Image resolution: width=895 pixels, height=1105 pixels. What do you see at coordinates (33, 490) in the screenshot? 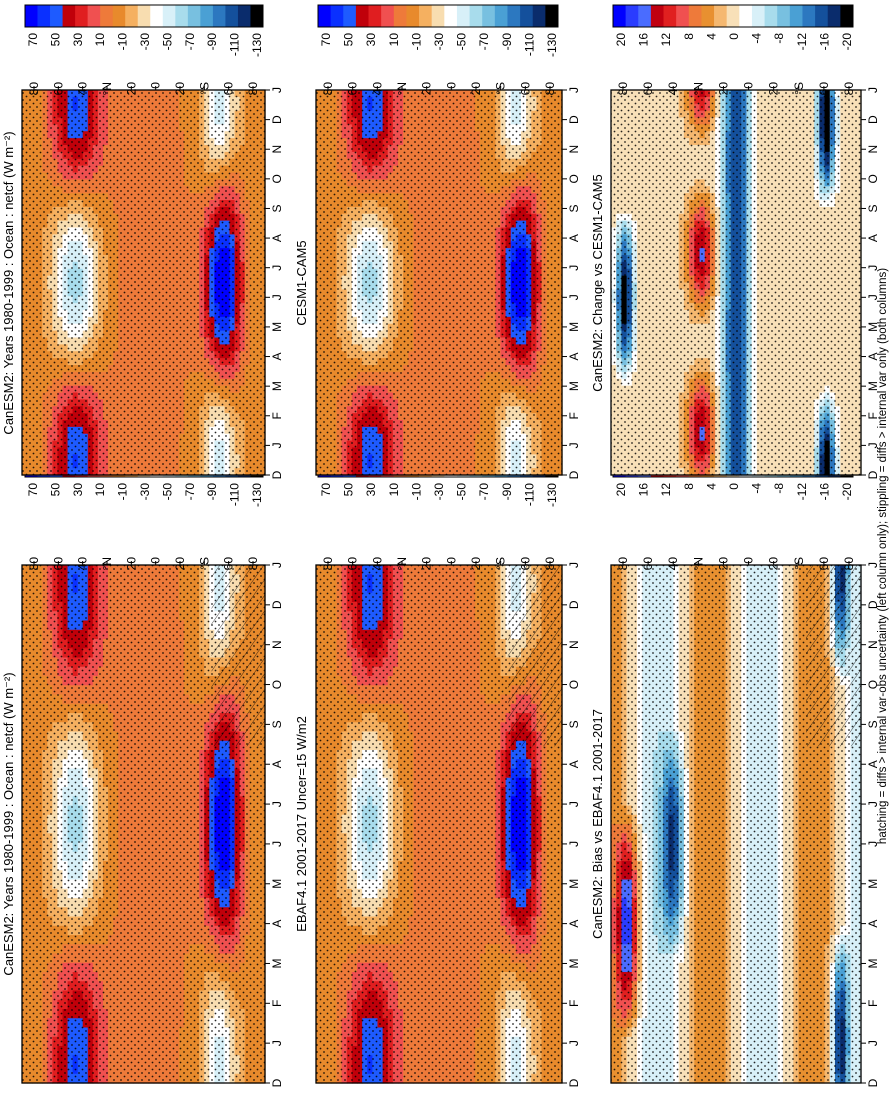
I see `colorbar-label: 70` at bounding box center [33, 490].